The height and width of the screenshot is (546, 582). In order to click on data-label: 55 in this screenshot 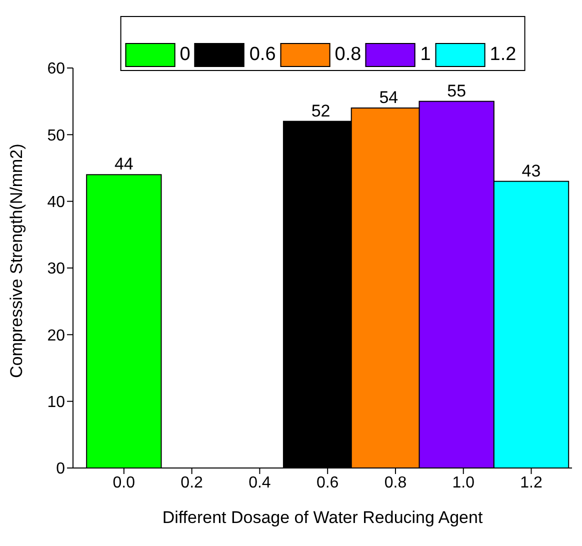, I will do `click(456, 90)`.